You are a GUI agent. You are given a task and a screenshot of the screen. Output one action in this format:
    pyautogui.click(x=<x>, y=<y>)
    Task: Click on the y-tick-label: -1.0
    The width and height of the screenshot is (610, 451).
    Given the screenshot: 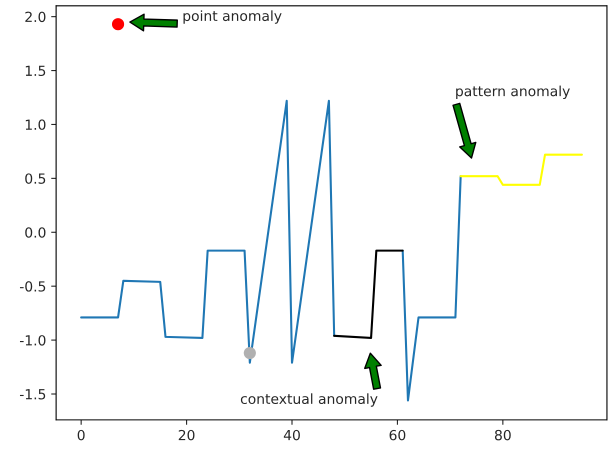 What is the action you would take?
    pyautogui.click(x=33, y=340)
    